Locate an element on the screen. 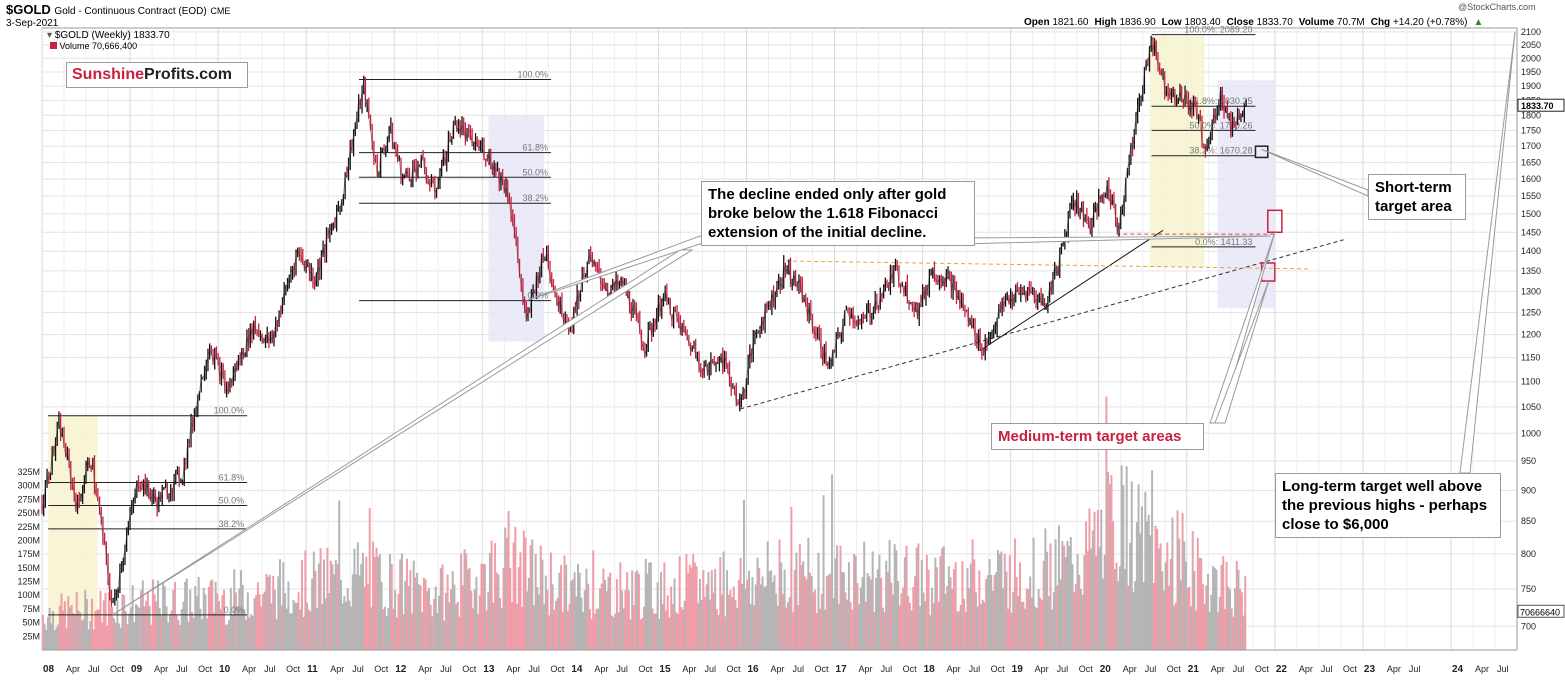 The width and height of the screenshot is (1565, 681). volume-tick-label: 225M is located at coordinates (28, 527).